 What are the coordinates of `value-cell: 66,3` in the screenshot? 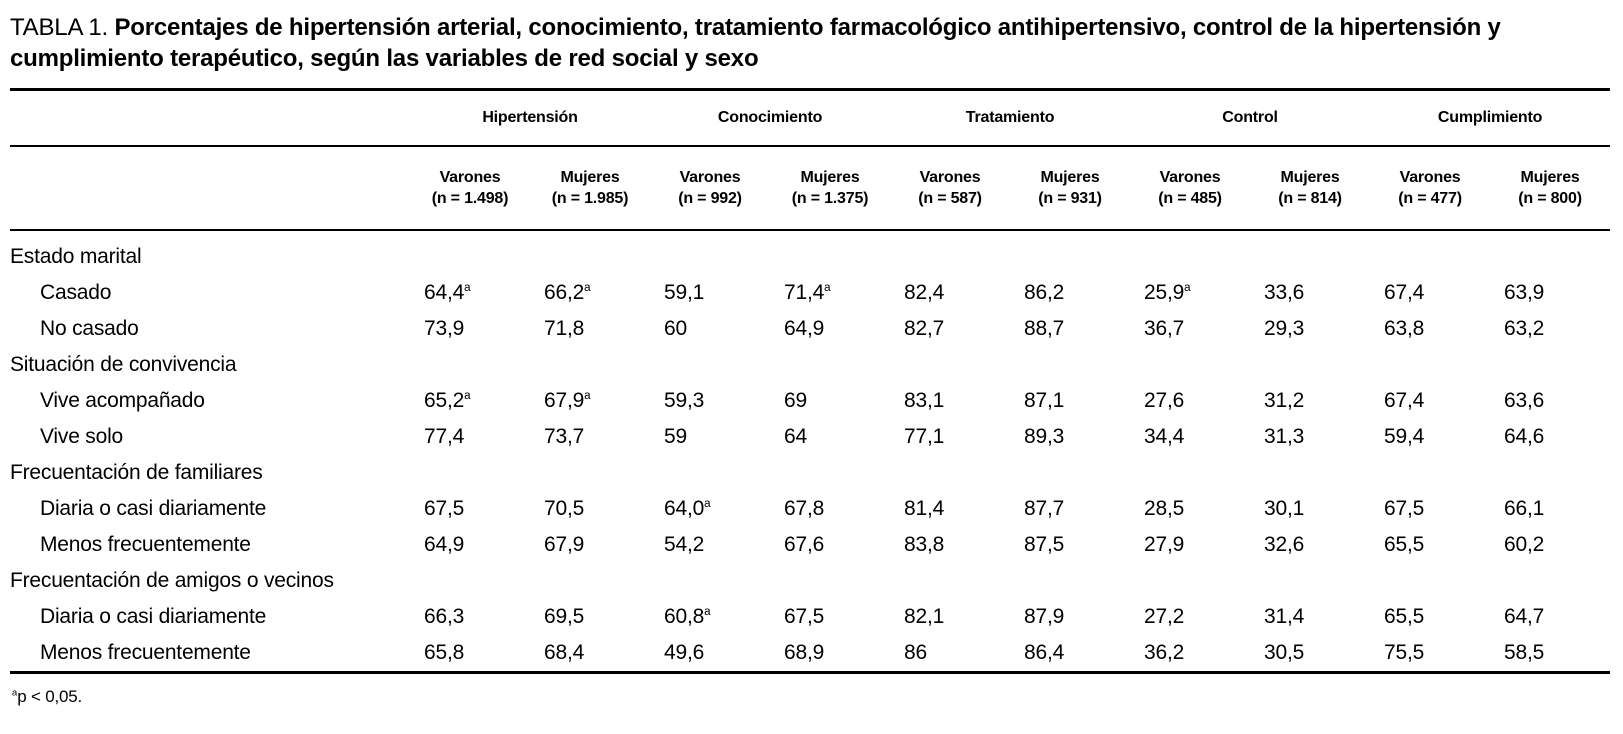 It's located at (444, 616).